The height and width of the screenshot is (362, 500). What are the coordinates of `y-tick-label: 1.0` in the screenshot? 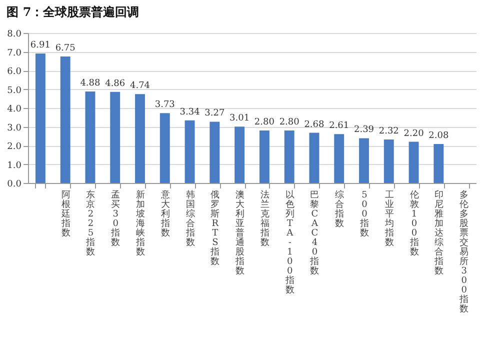 It's located at (14, 165).